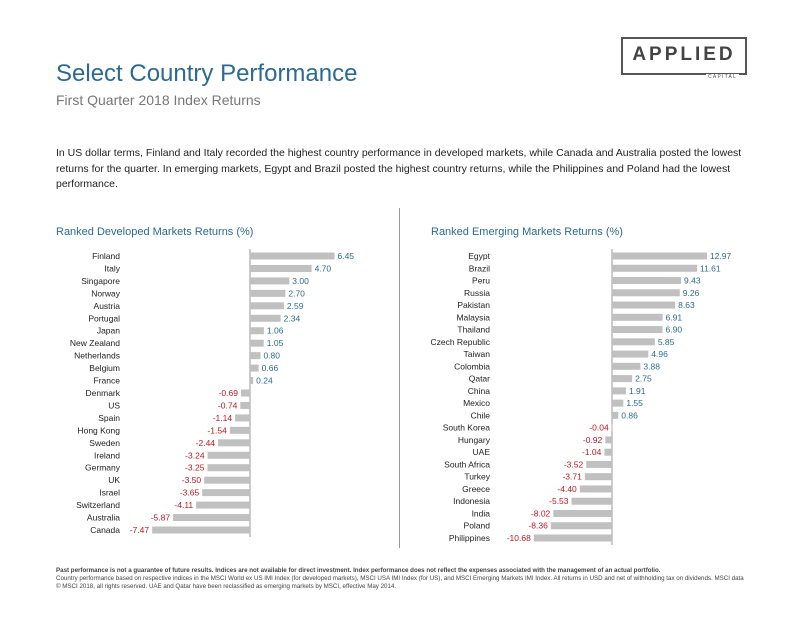 This screenshot has width=800, height=618. I want to click on category-label: Colombia, so click(472, 366).